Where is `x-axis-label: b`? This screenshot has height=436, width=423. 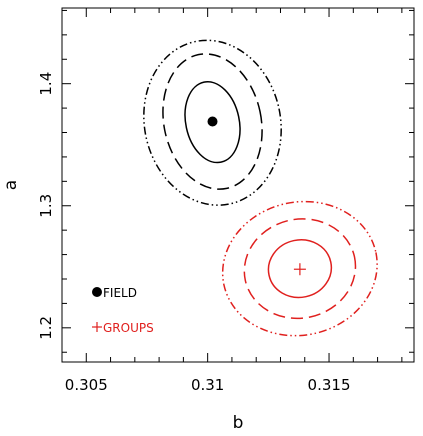 x-axis-label: b is located at coordinates (238, 423).